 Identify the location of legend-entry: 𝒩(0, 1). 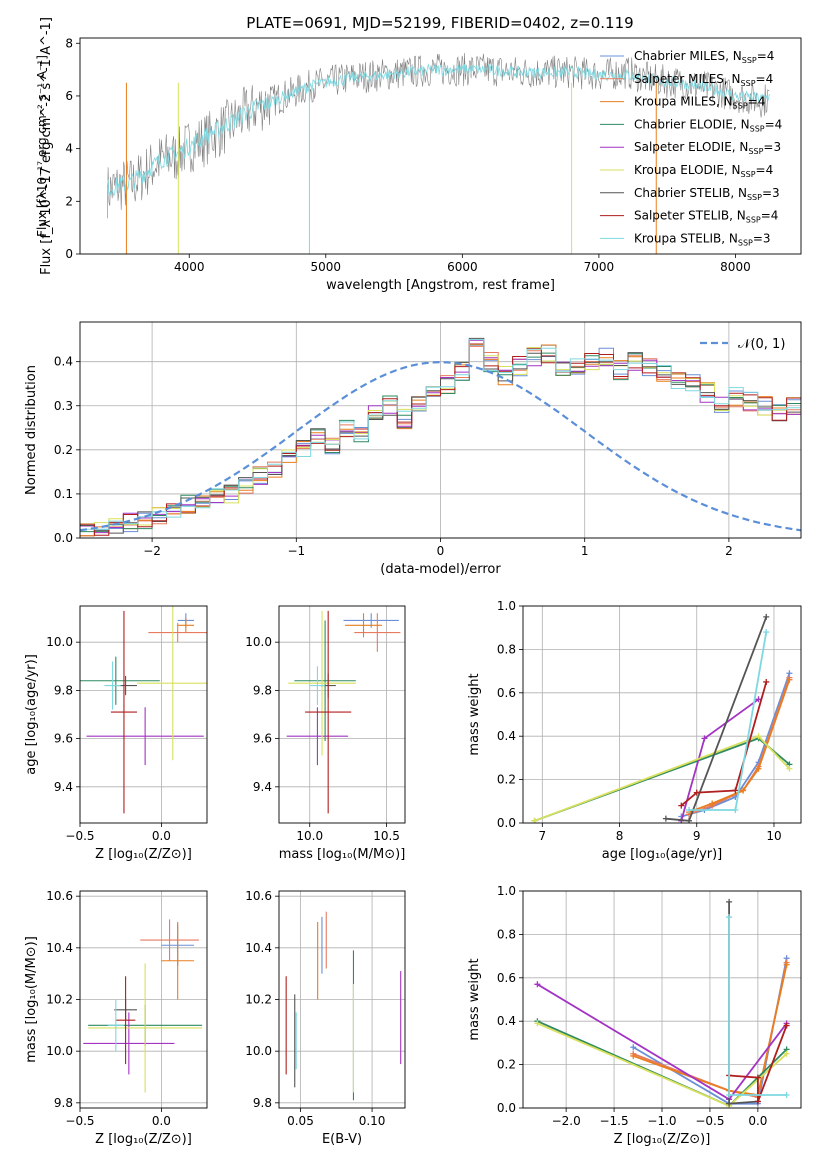
(761, 344).